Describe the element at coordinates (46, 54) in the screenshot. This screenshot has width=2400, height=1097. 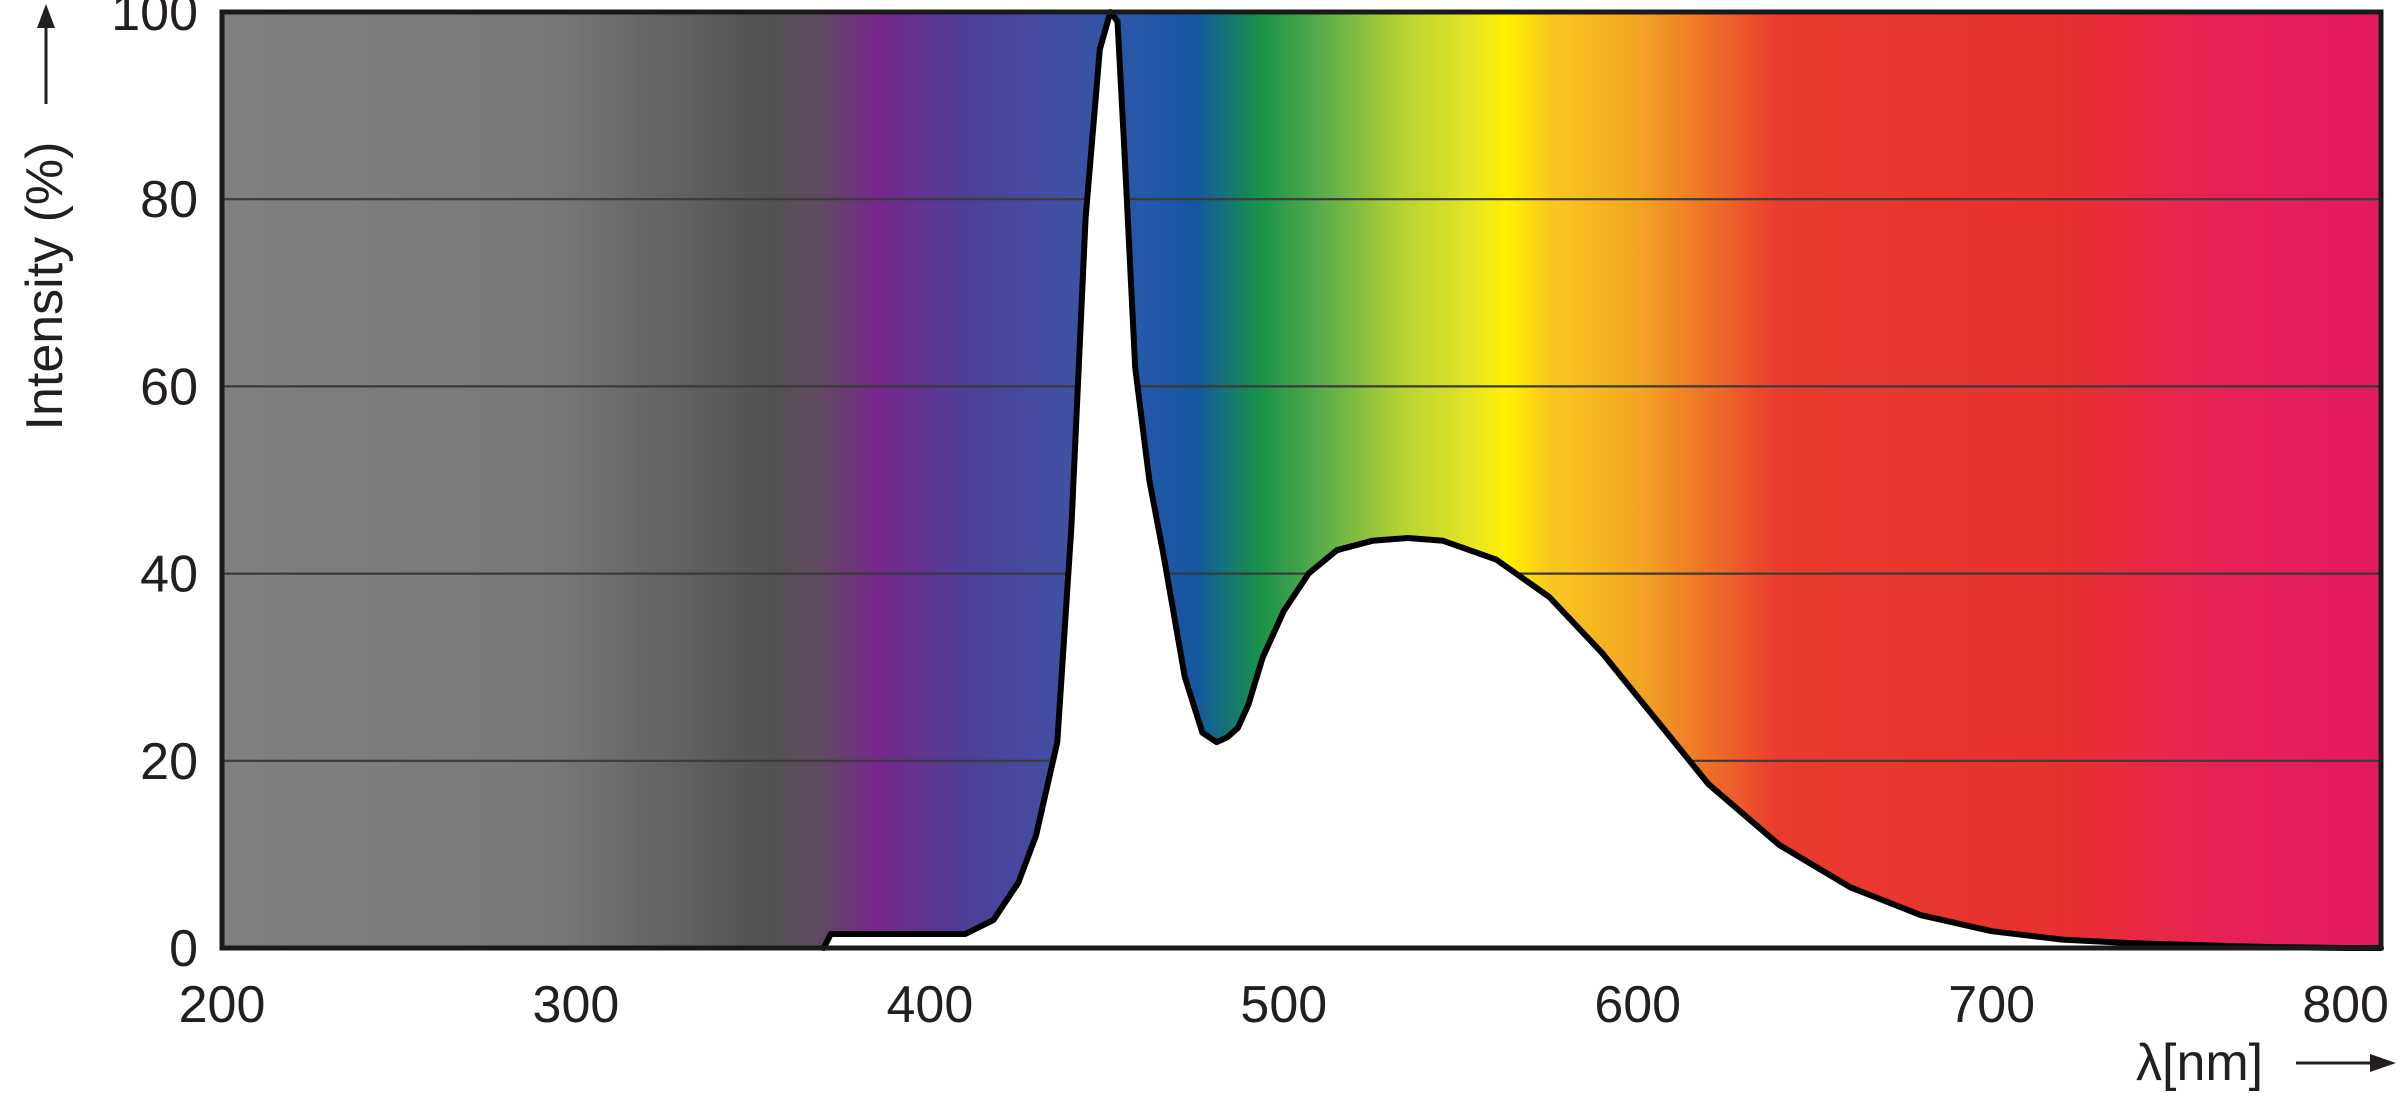
I see `y-axis-arrow-icon` at that location.